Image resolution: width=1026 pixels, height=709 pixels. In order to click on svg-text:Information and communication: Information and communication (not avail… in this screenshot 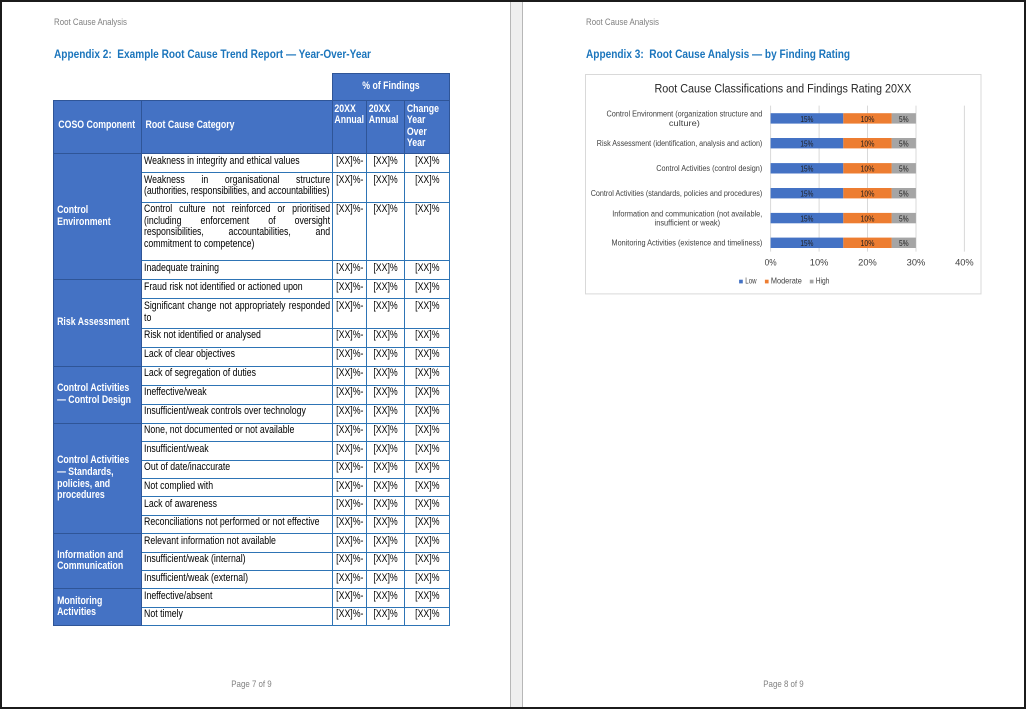, I will do `click(688, 214)`.